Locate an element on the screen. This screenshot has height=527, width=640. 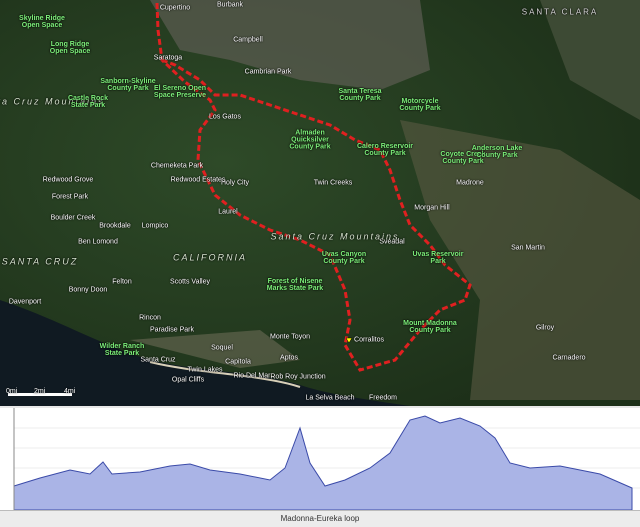
place-label: Soquel is located at coordinates (222, 348).